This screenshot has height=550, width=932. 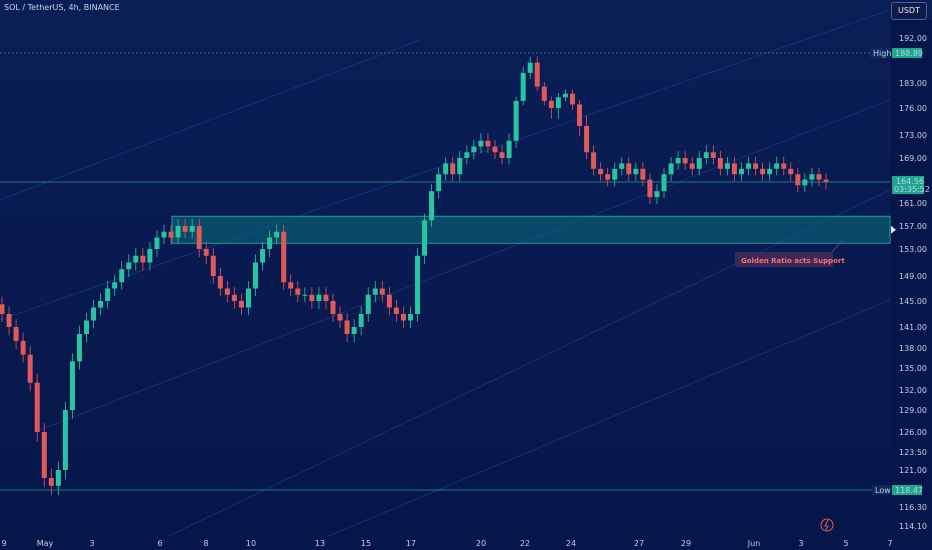 I want to click on y-tick-label: 145.00, so click(x=913, y=301).